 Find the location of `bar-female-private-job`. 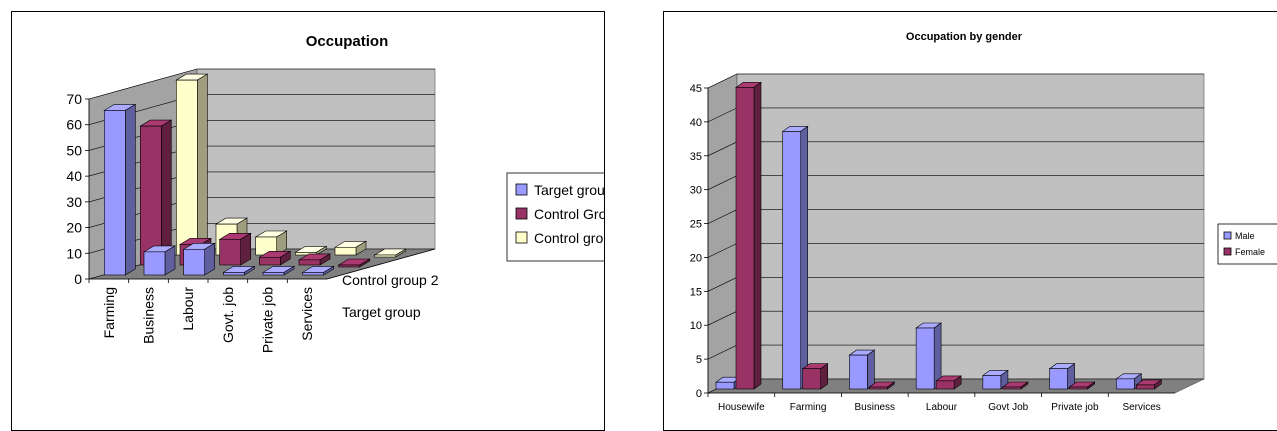

bar-female-private-job is located at coordinates (1082, 385).